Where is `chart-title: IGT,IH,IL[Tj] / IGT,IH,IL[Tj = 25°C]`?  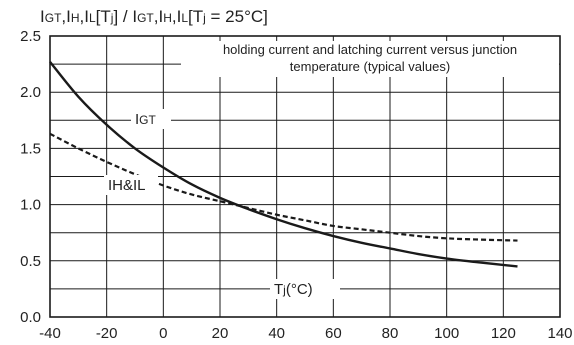 chart-title: IGT,IH,IL[Tj] / IGT,IH,IL[Tj = 25°C] is located at coordinates (154, 16).